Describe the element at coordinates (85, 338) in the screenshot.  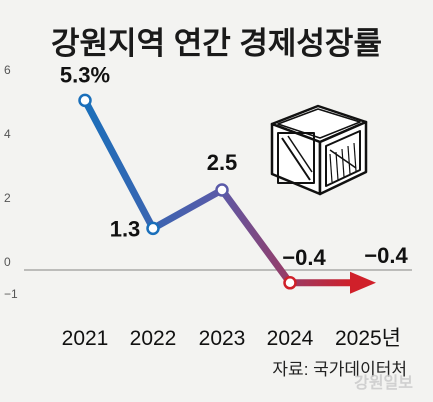
I see `x-tick-label: 2021` at that location.